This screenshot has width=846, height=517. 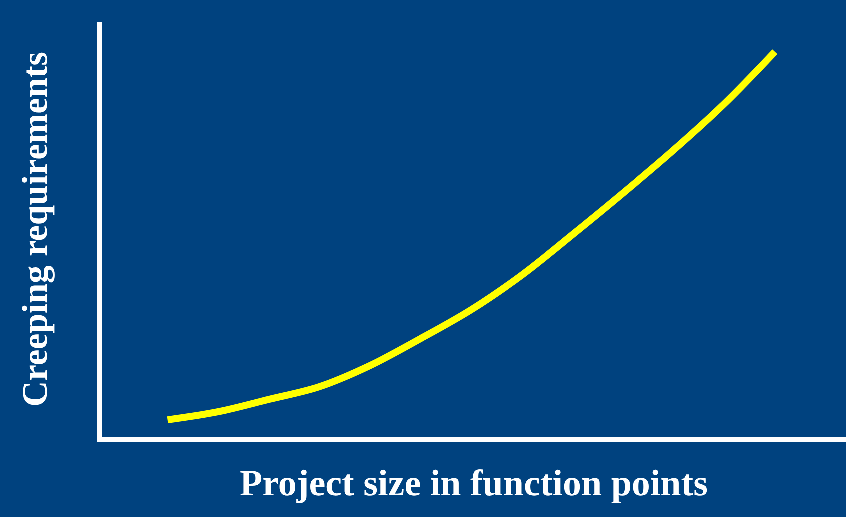 I want to click on x-axis-title: Project size in function points, so click(x=474, y=483).